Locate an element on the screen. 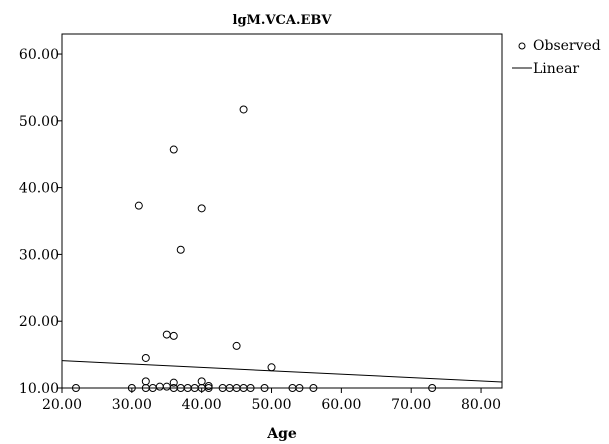  x-tick-label: 50.00 is located at coordinates (271, 405).